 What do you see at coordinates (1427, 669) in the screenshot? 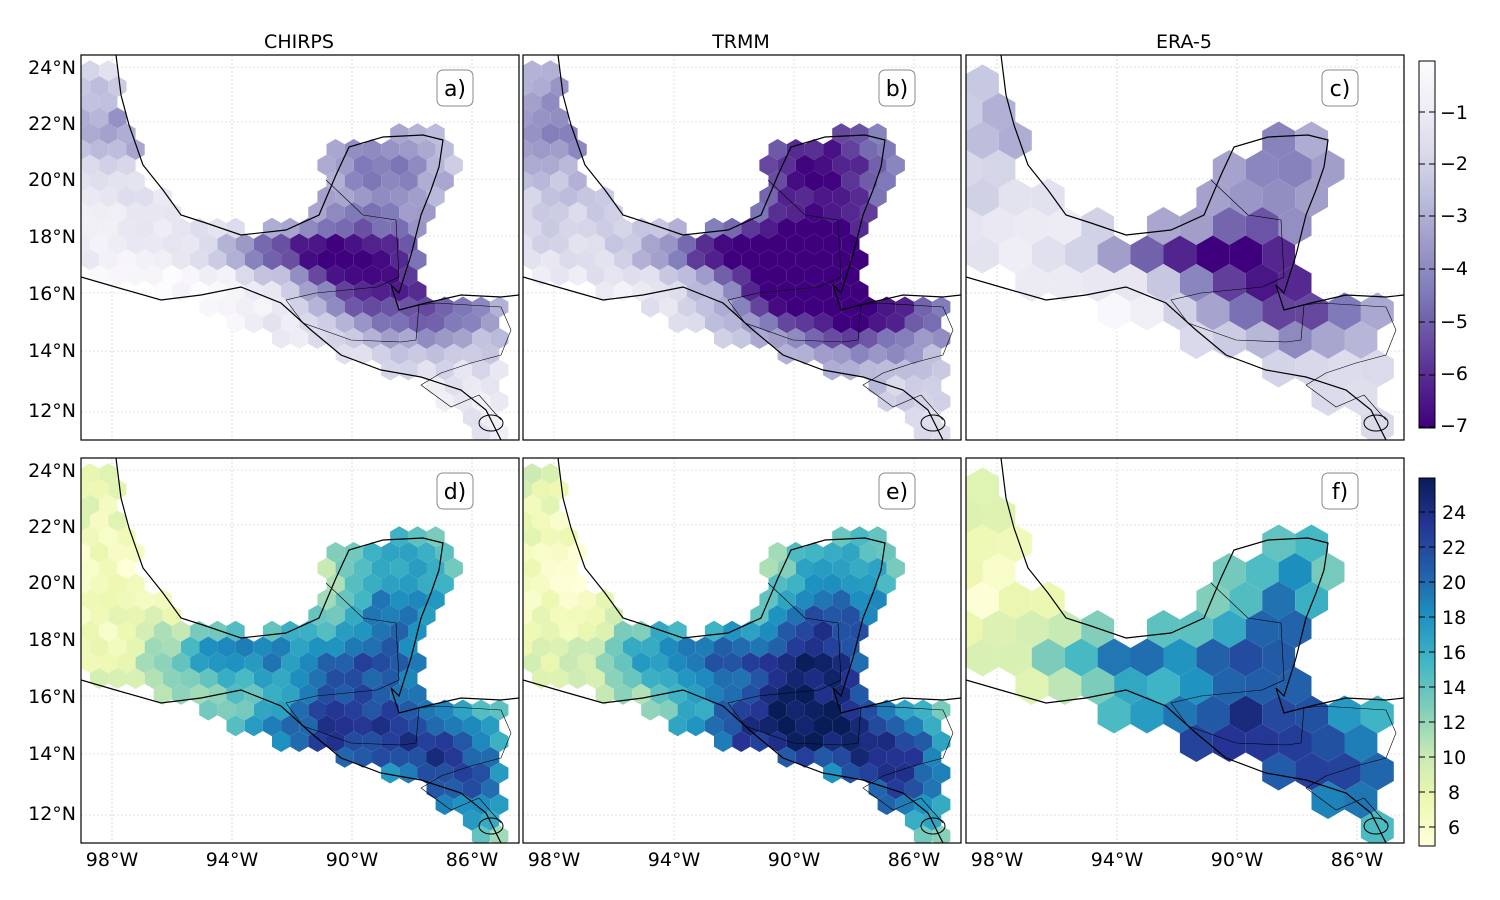
I see `colorbar-bottom-ticks` at bounding box center [1427, 669].